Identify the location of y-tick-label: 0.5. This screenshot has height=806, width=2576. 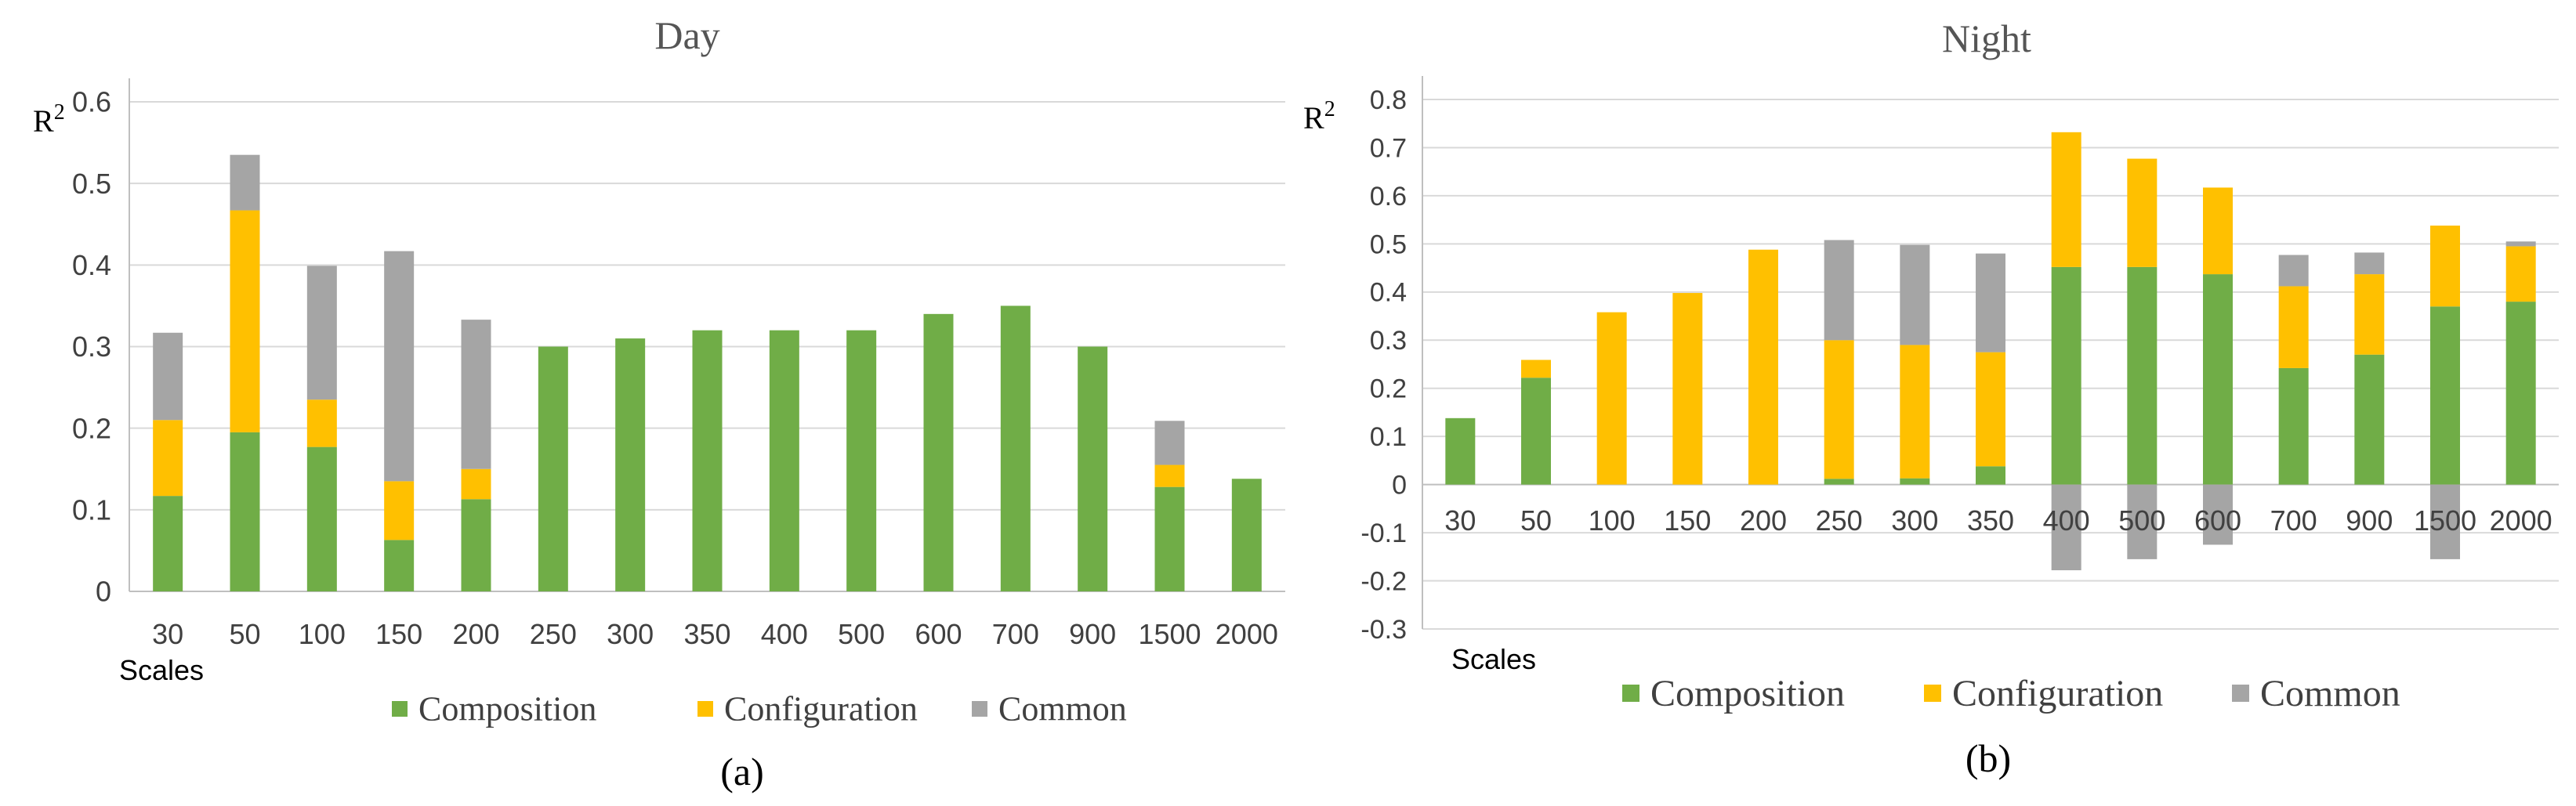
(91, 184).